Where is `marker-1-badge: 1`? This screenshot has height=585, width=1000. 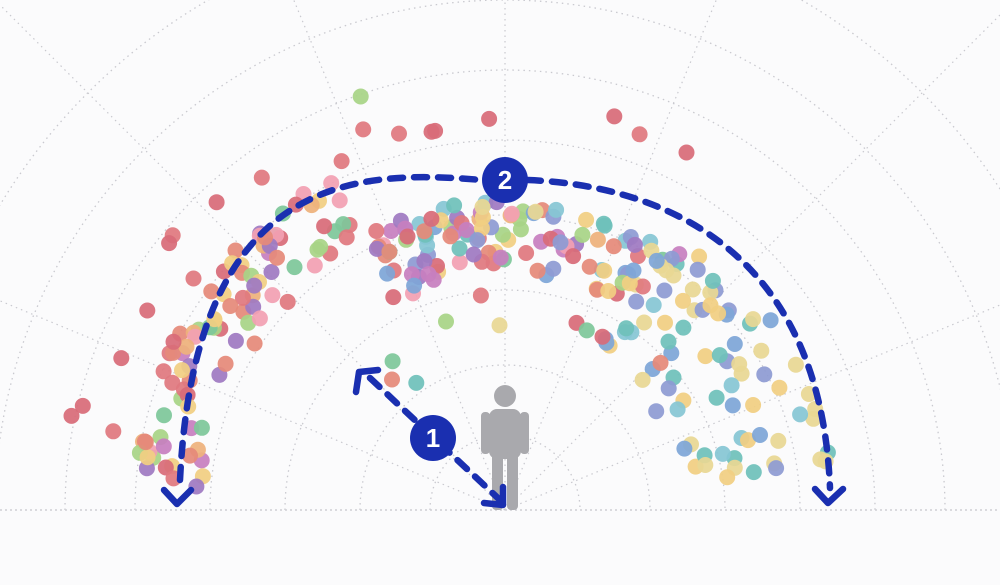 marker-1-badge: 1 is located at coordinates (433, 438).